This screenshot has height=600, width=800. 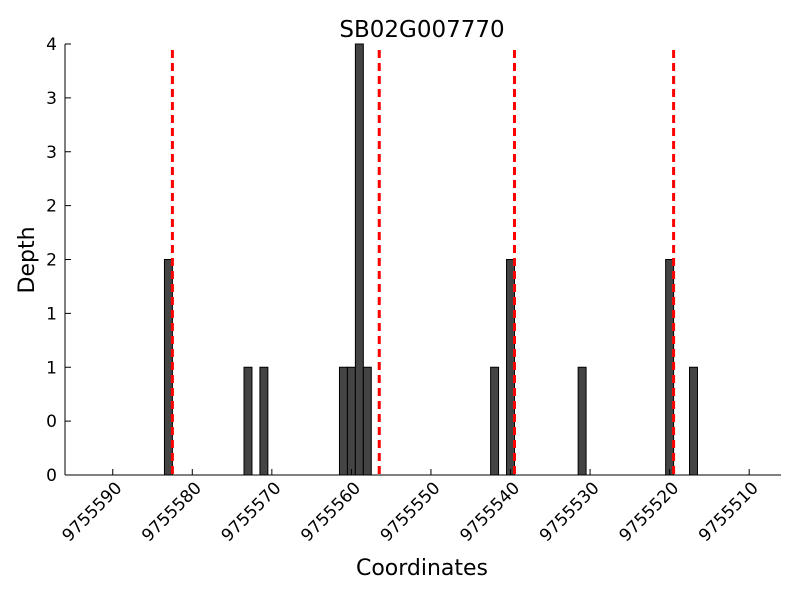 What do you see at coordinates (252, 512) in the screenshot?
I see `x-tick-label-2: 9755570` at bounding box center [252, 512].